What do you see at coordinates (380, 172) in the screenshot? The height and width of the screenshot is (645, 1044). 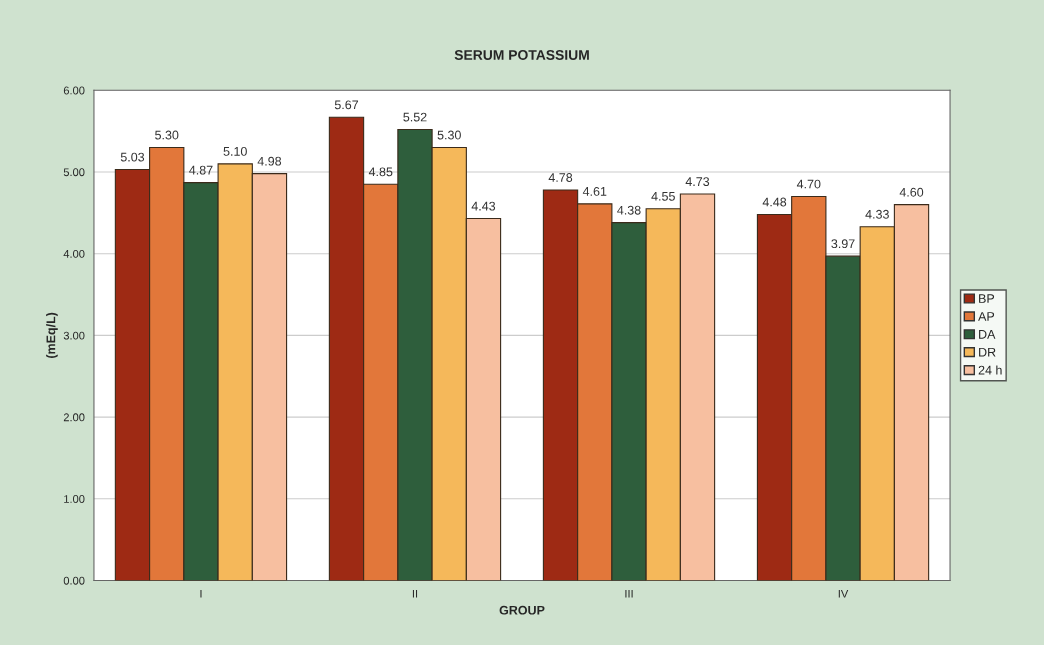 I see `data-label: 4.85` at bounding box center [380, 172].